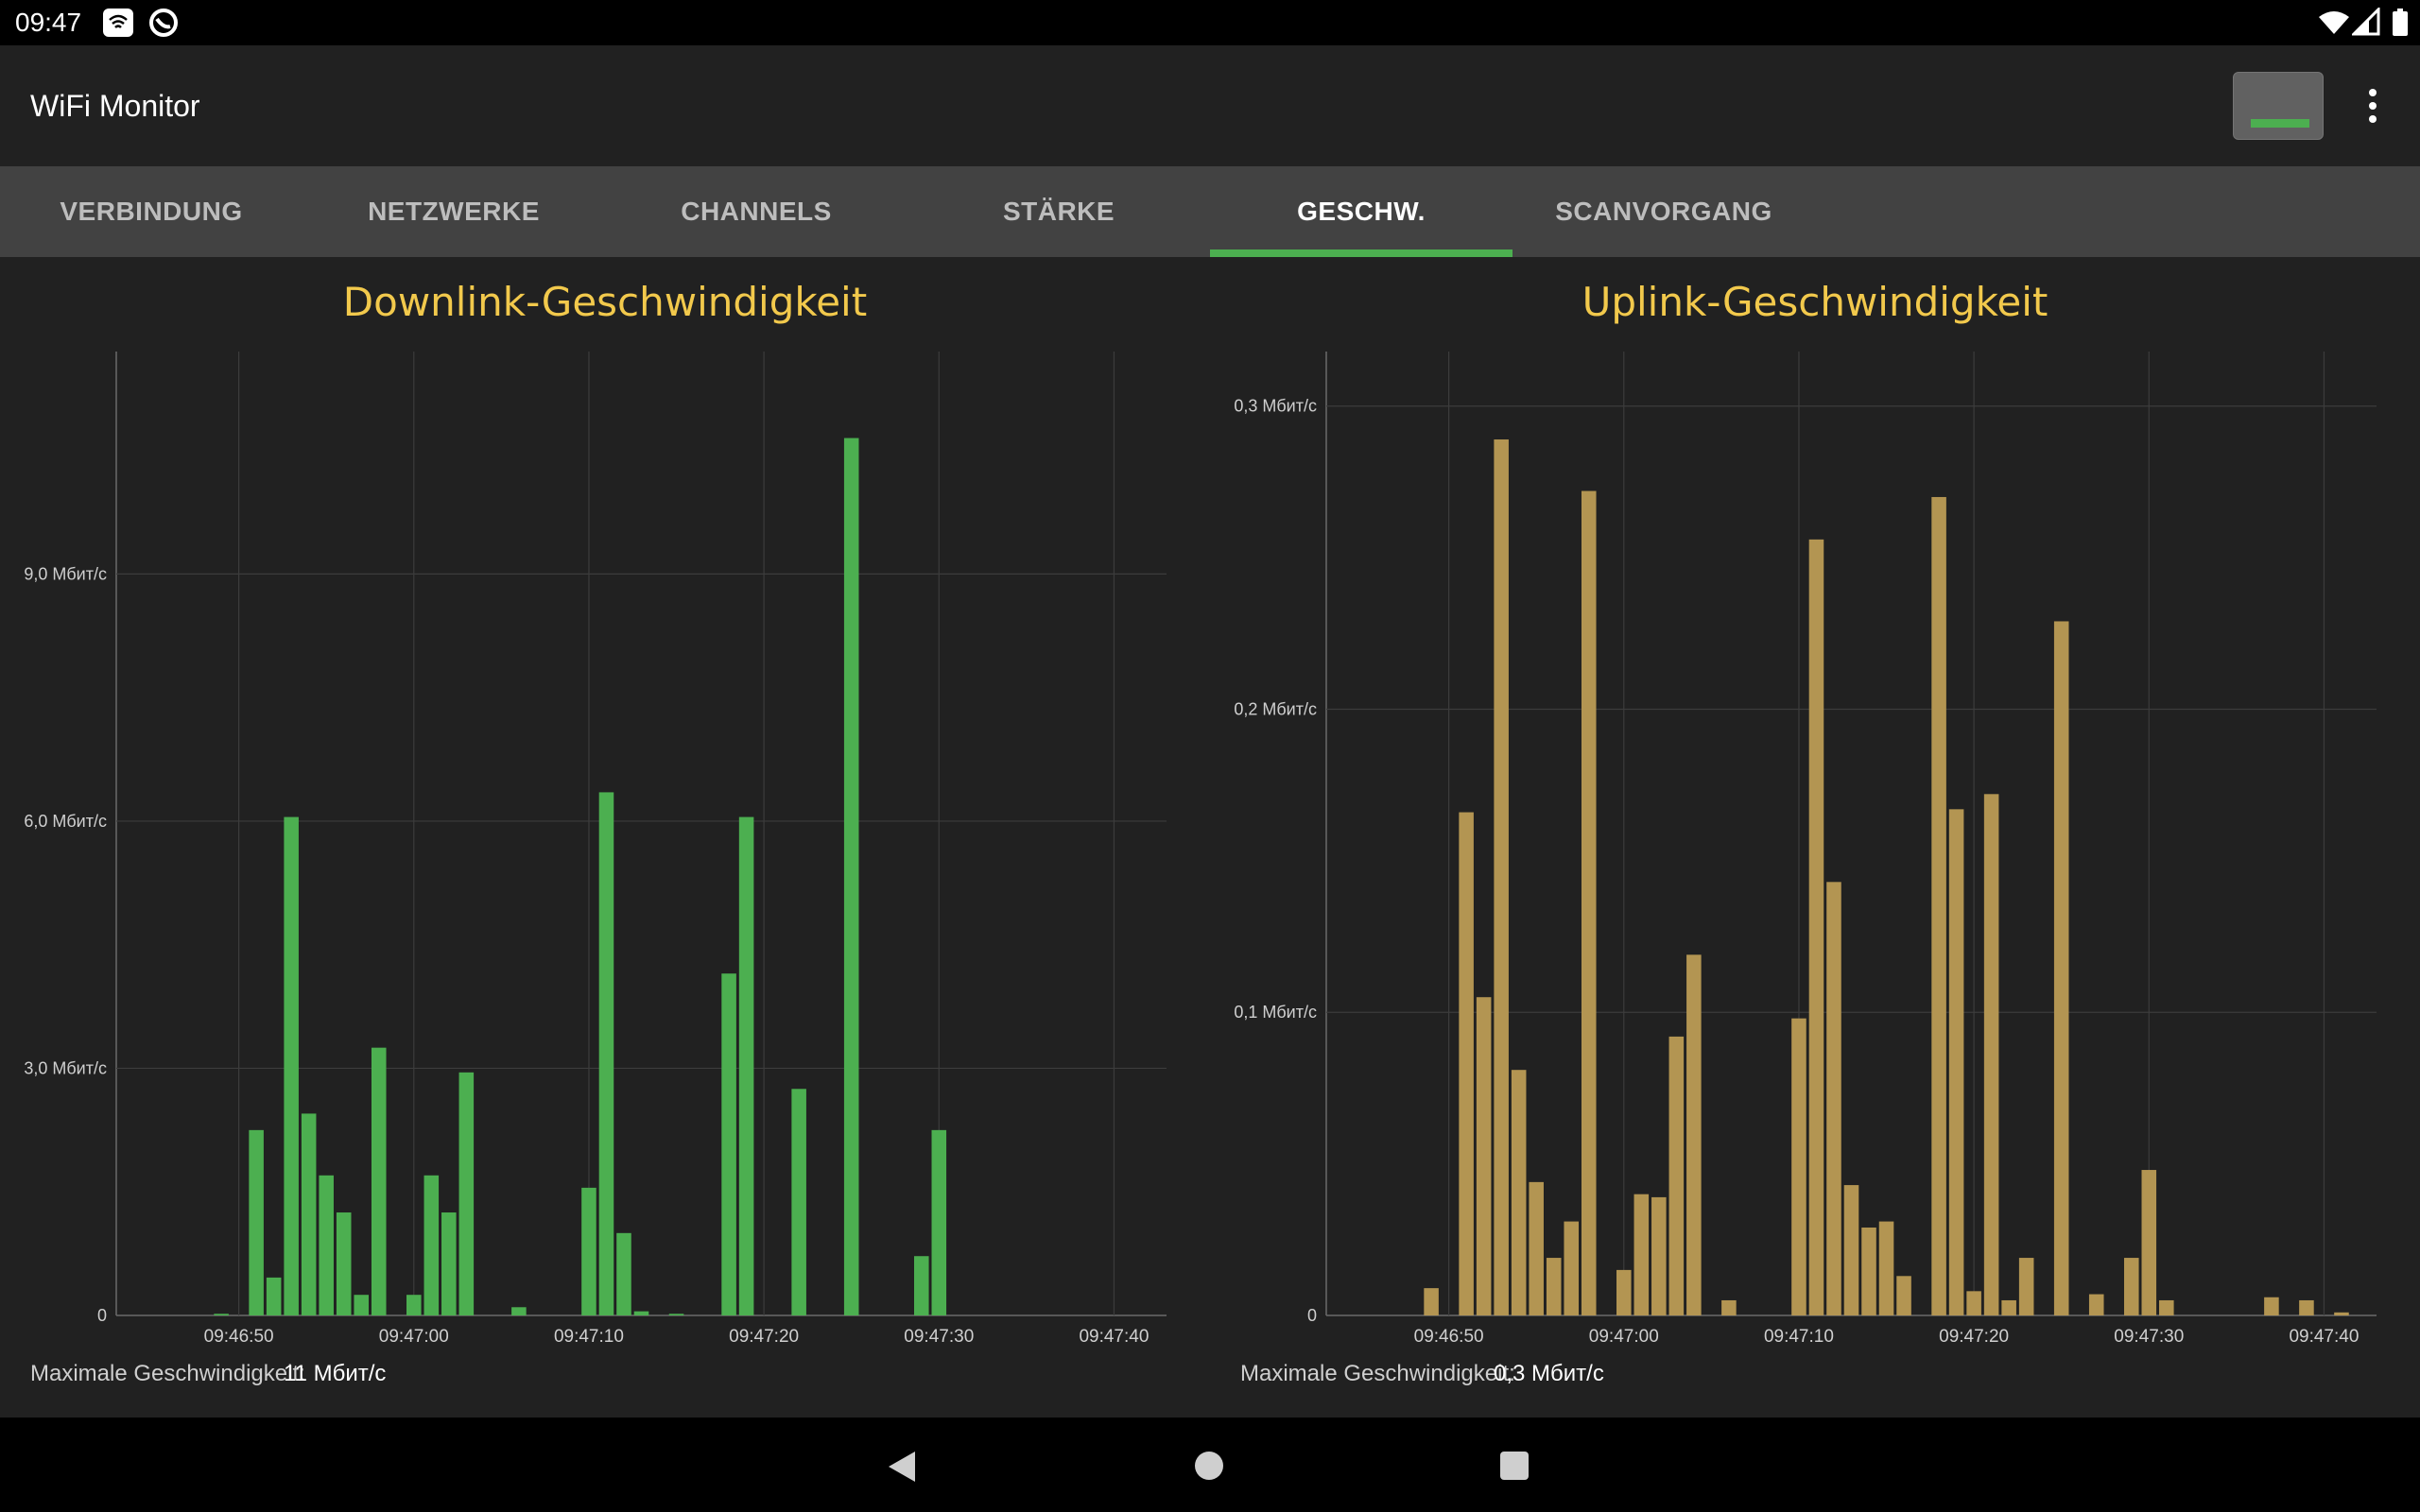  What do you see at coordinates (1815, 302) in the screenshot?
I see `uplink-chart-title: Uplink-Geschwindigkeit` at bounding box center [1815, 302].